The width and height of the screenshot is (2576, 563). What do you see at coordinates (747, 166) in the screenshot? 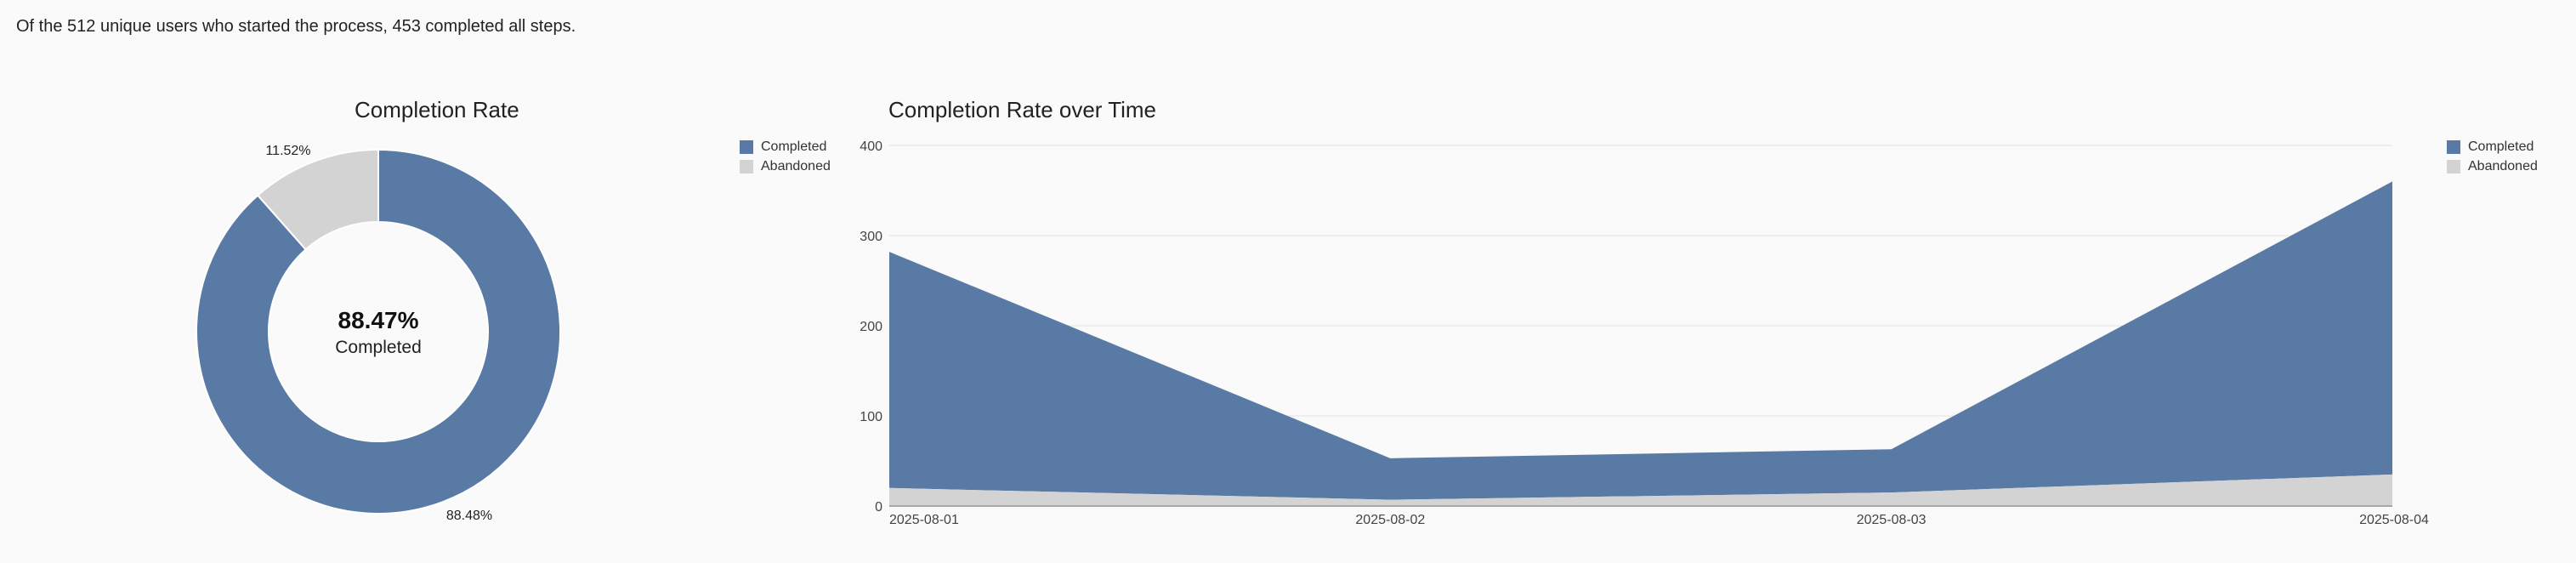
I see `legend-swatch-abandoned` at bounding box center [747, 166].